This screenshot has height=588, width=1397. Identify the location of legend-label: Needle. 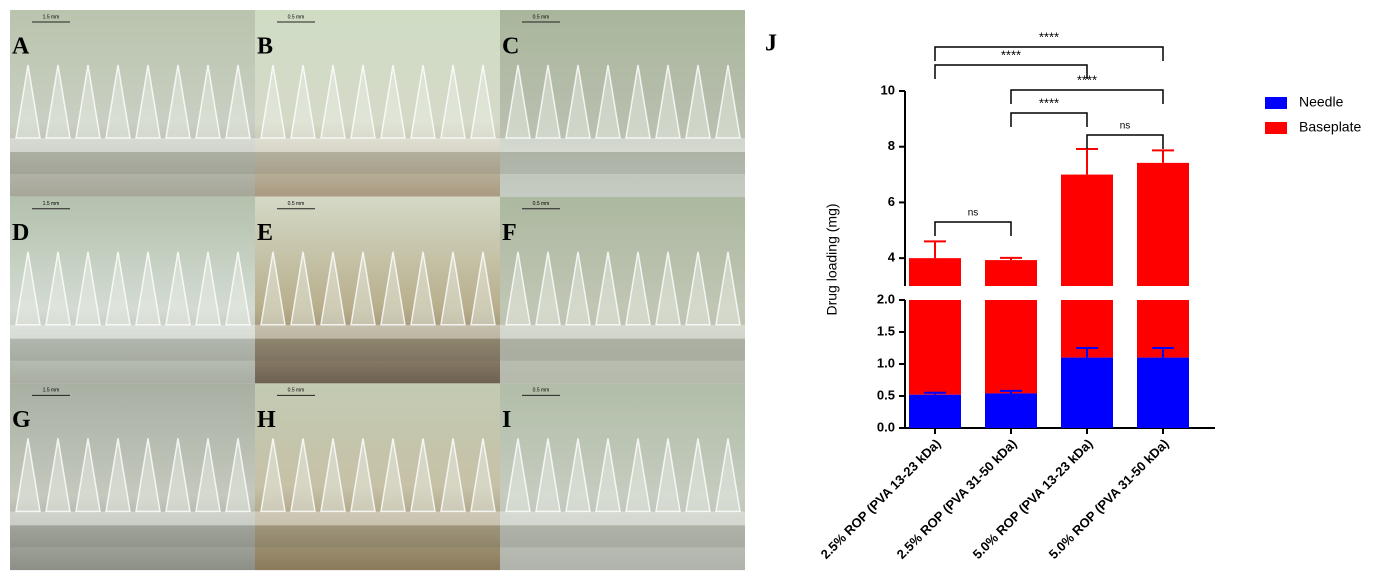
(1321, 102).